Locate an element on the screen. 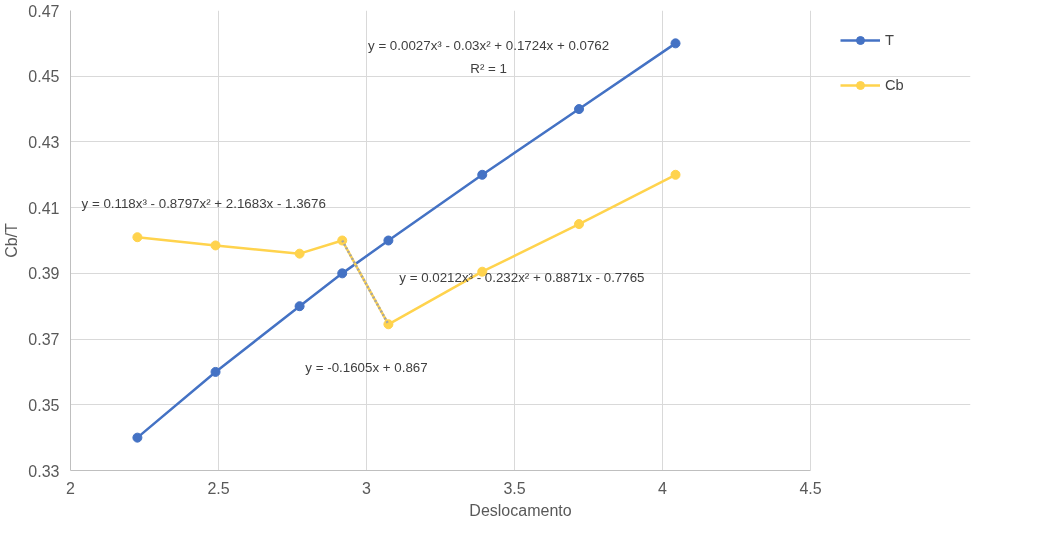 Image resolution: width=1041 pixels, height=550 pixels. y-tick-label: 0.43 is located at coordinates (44, 142).